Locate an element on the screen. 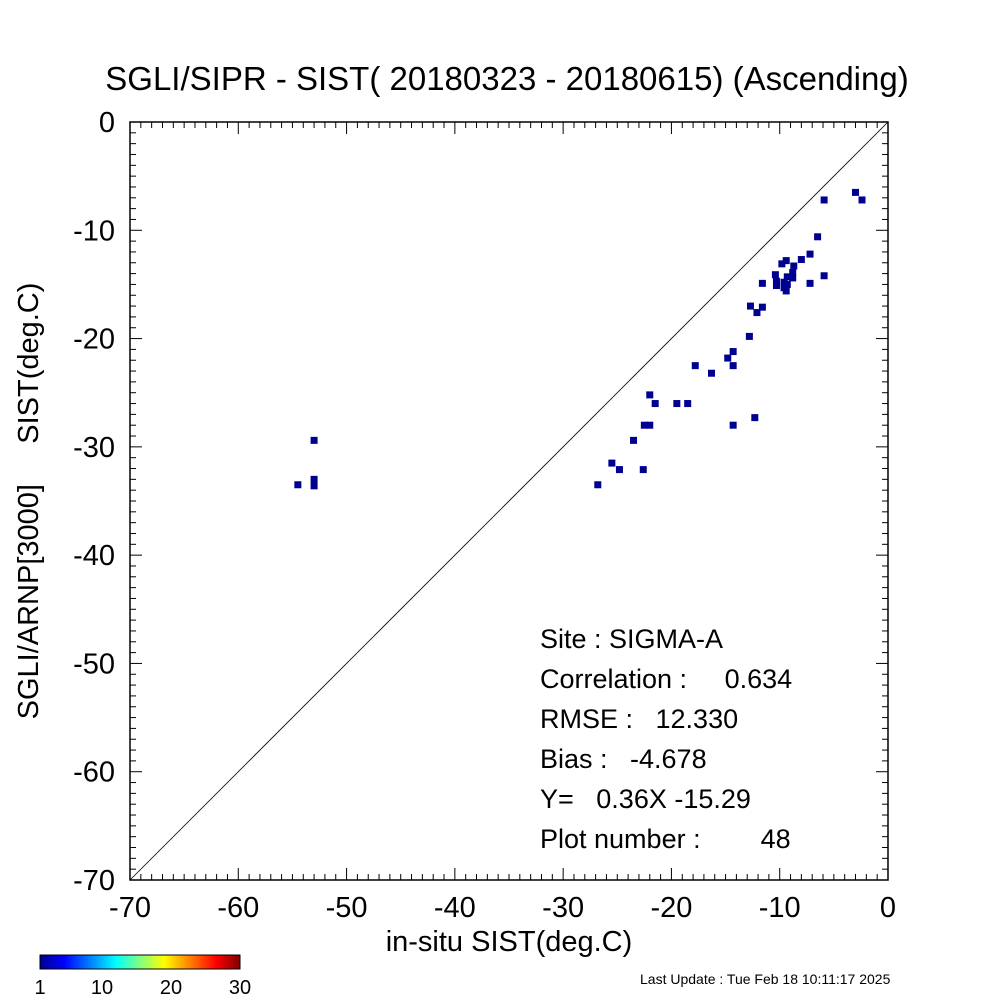 This screenshot has height=1000, width=1000. x-tick-label: -60 is located at coordinates (238, 908).